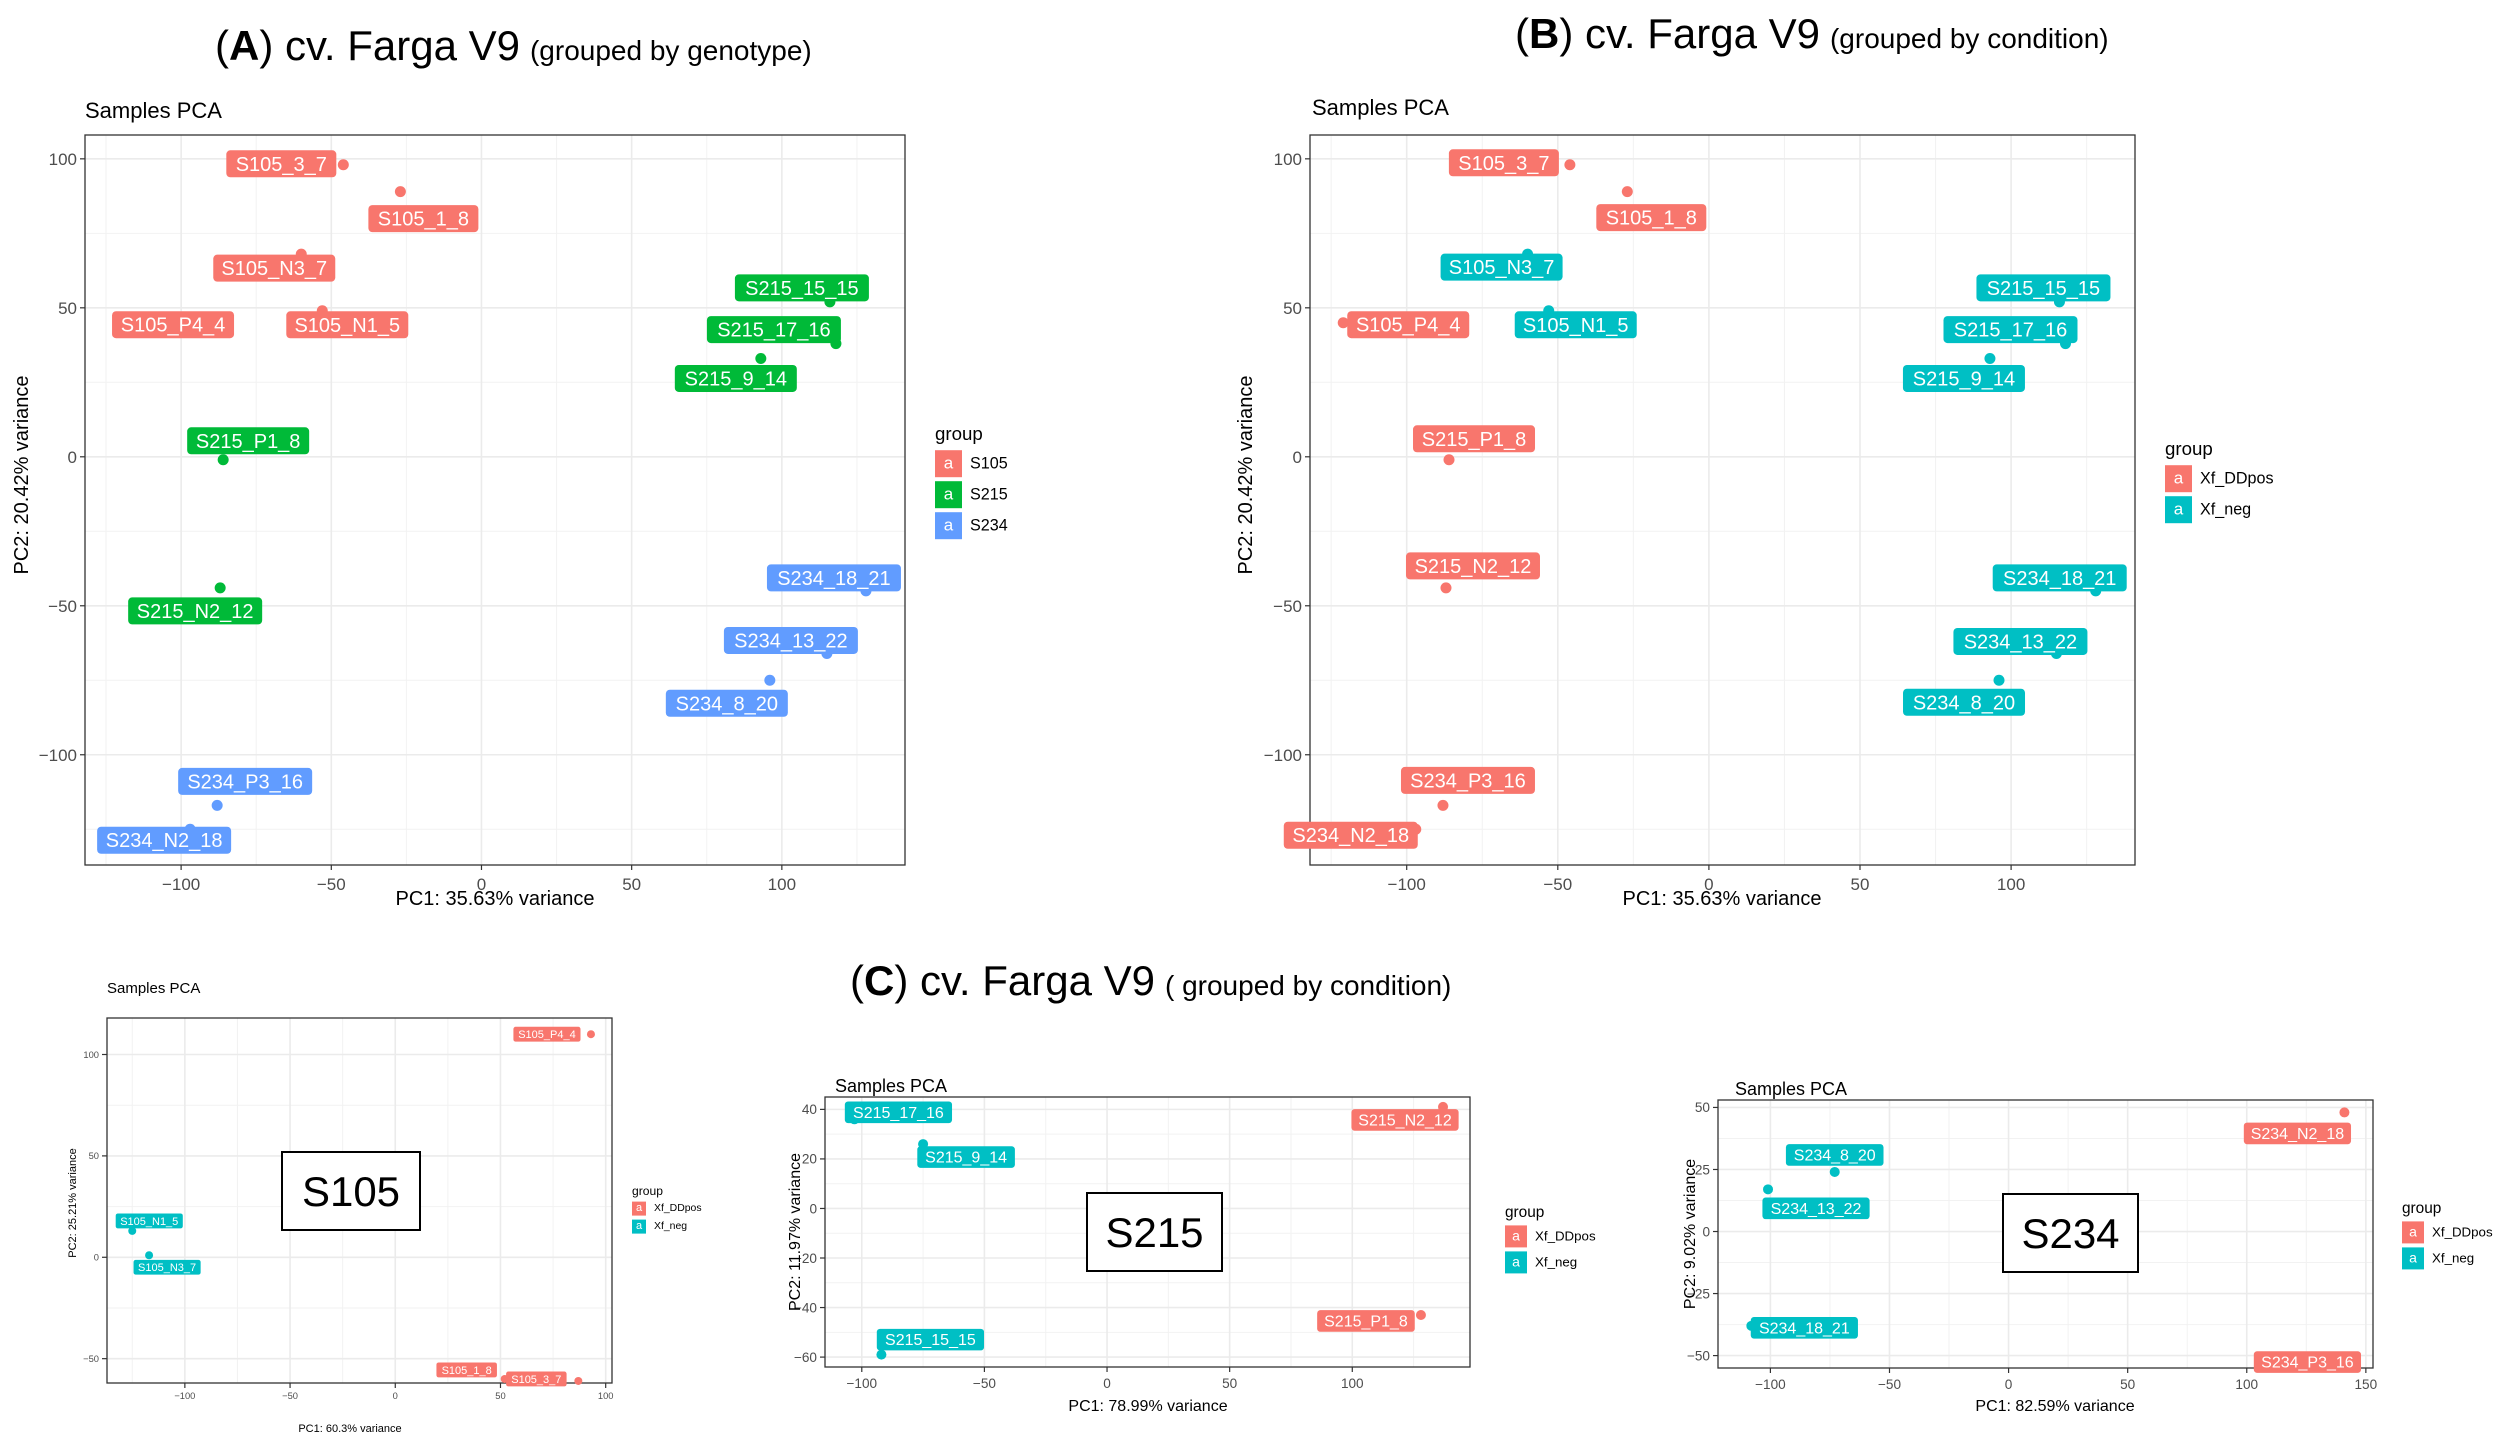  What do you see at coordinates (58, 755) in the screenshot?
I see `y-tick-label: −100` at bounding box center [58, 755].